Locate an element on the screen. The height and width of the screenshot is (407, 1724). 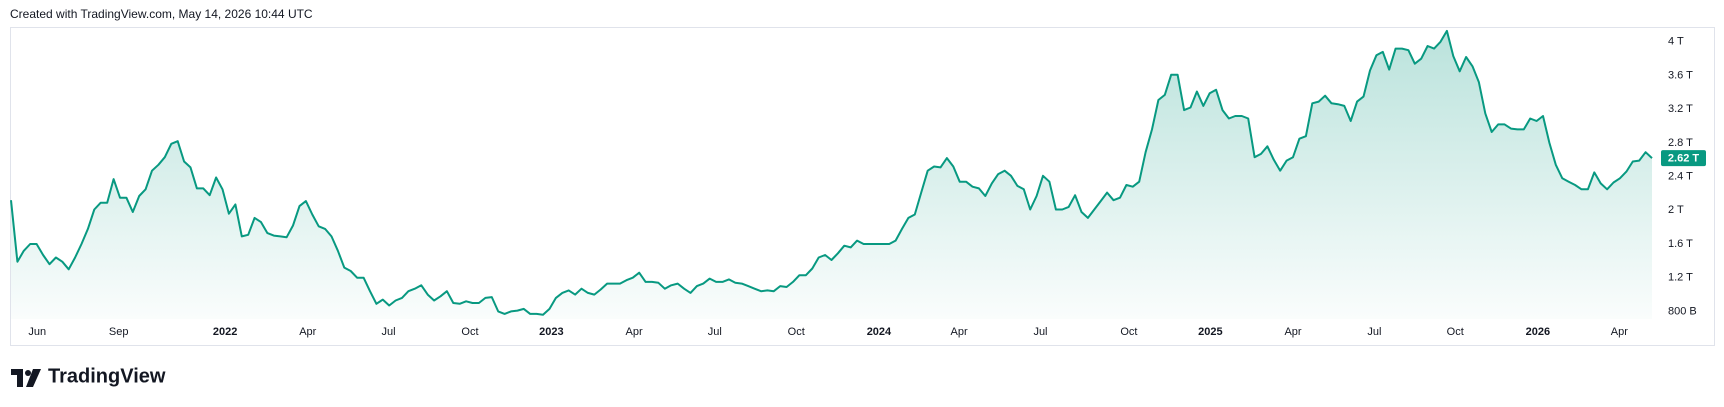
y-tick-label: 3.6 T is located at coordinates (1680, 75).